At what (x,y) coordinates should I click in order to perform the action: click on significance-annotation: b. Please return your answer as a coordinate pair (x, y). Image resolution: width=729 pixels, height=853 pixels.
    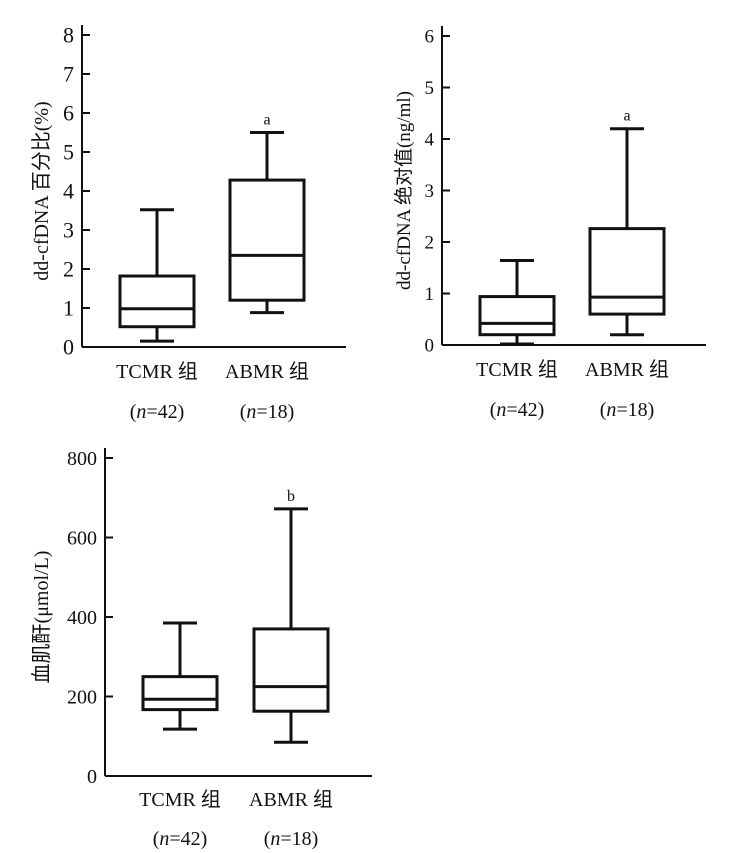
    Looking at the image, I should click on (291, 496).